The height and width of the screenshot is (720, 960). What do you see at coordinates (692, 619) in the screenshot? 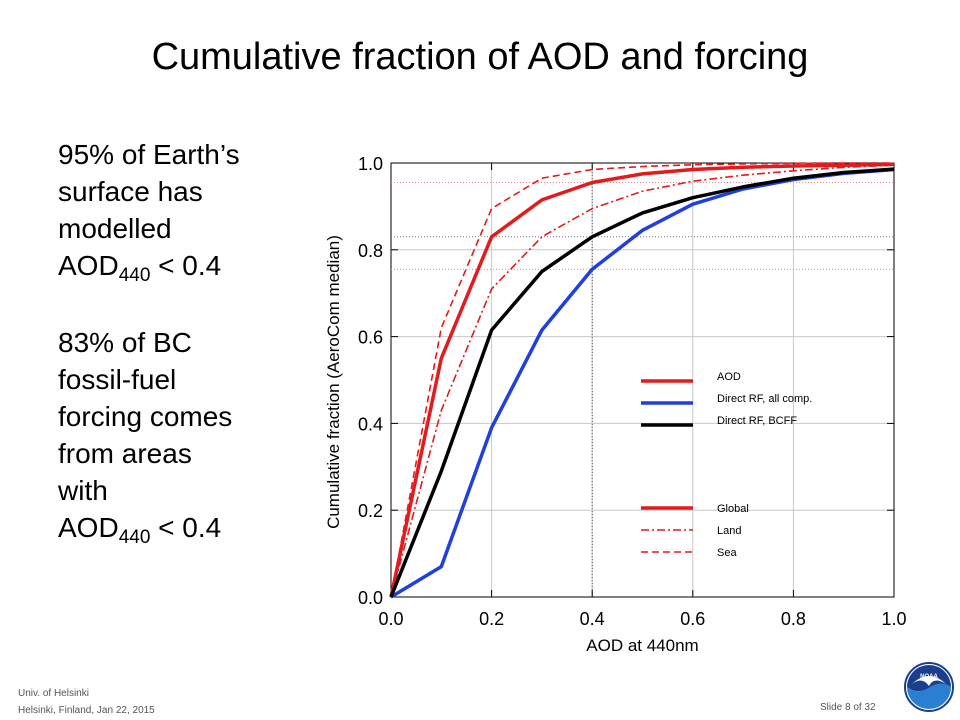
I see `x-tick-label: 0.6` at bounding box center [692, 619].